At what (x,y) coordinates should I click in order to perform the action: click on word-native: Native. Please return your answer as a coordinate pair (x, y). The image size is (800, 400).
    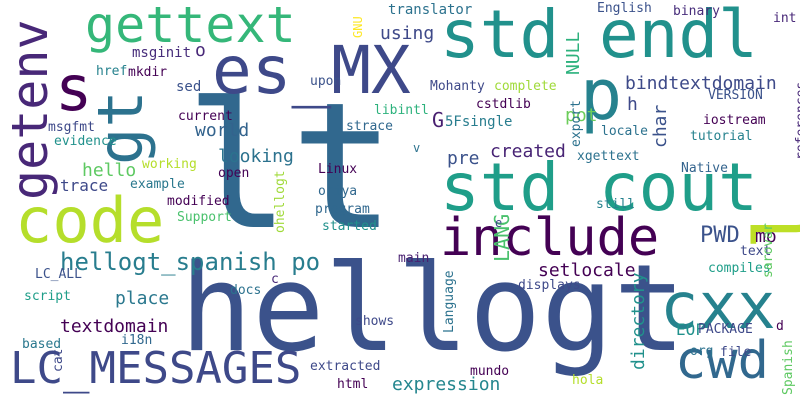
    Looking at the image, I should click on (704, 168).